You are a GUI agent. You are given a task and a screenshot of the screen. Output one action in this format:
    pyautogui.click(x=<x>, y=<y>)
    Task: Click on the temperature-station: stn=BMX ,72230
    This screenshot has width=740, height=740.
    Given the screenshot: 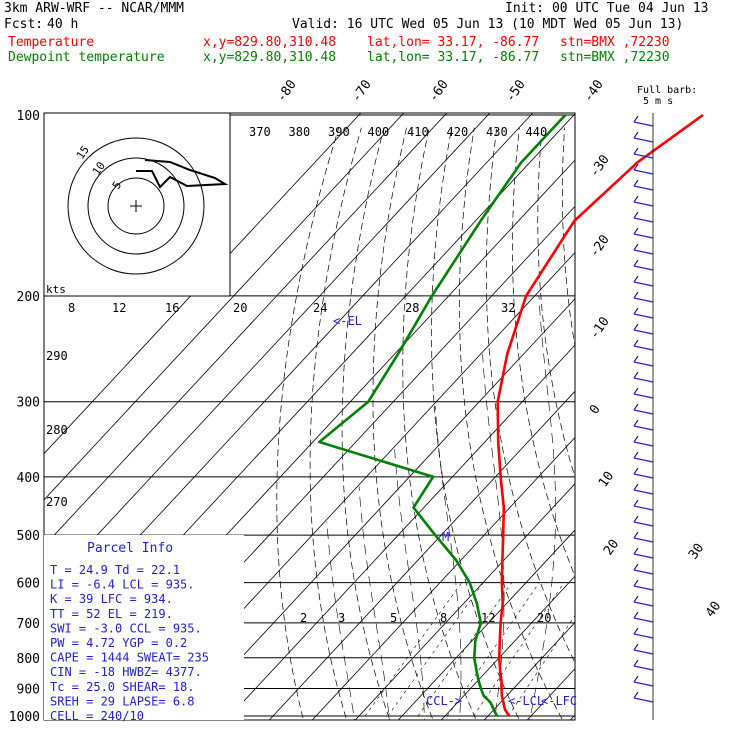 What is the action you would take?
    pyautogui.click(x=615, y=42)
    